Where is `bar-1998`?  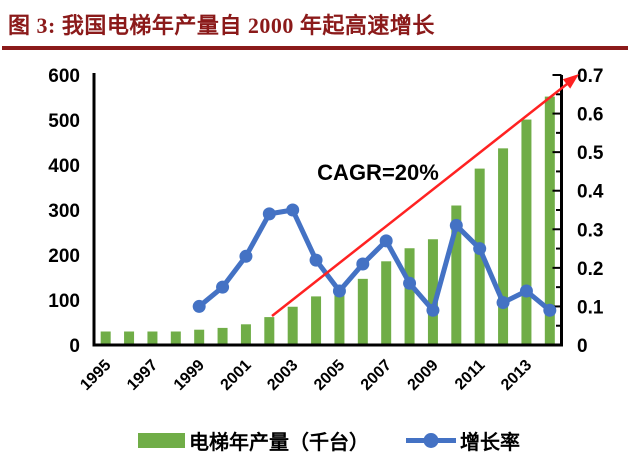 bar-1998 is located at coordinates (175, 338).